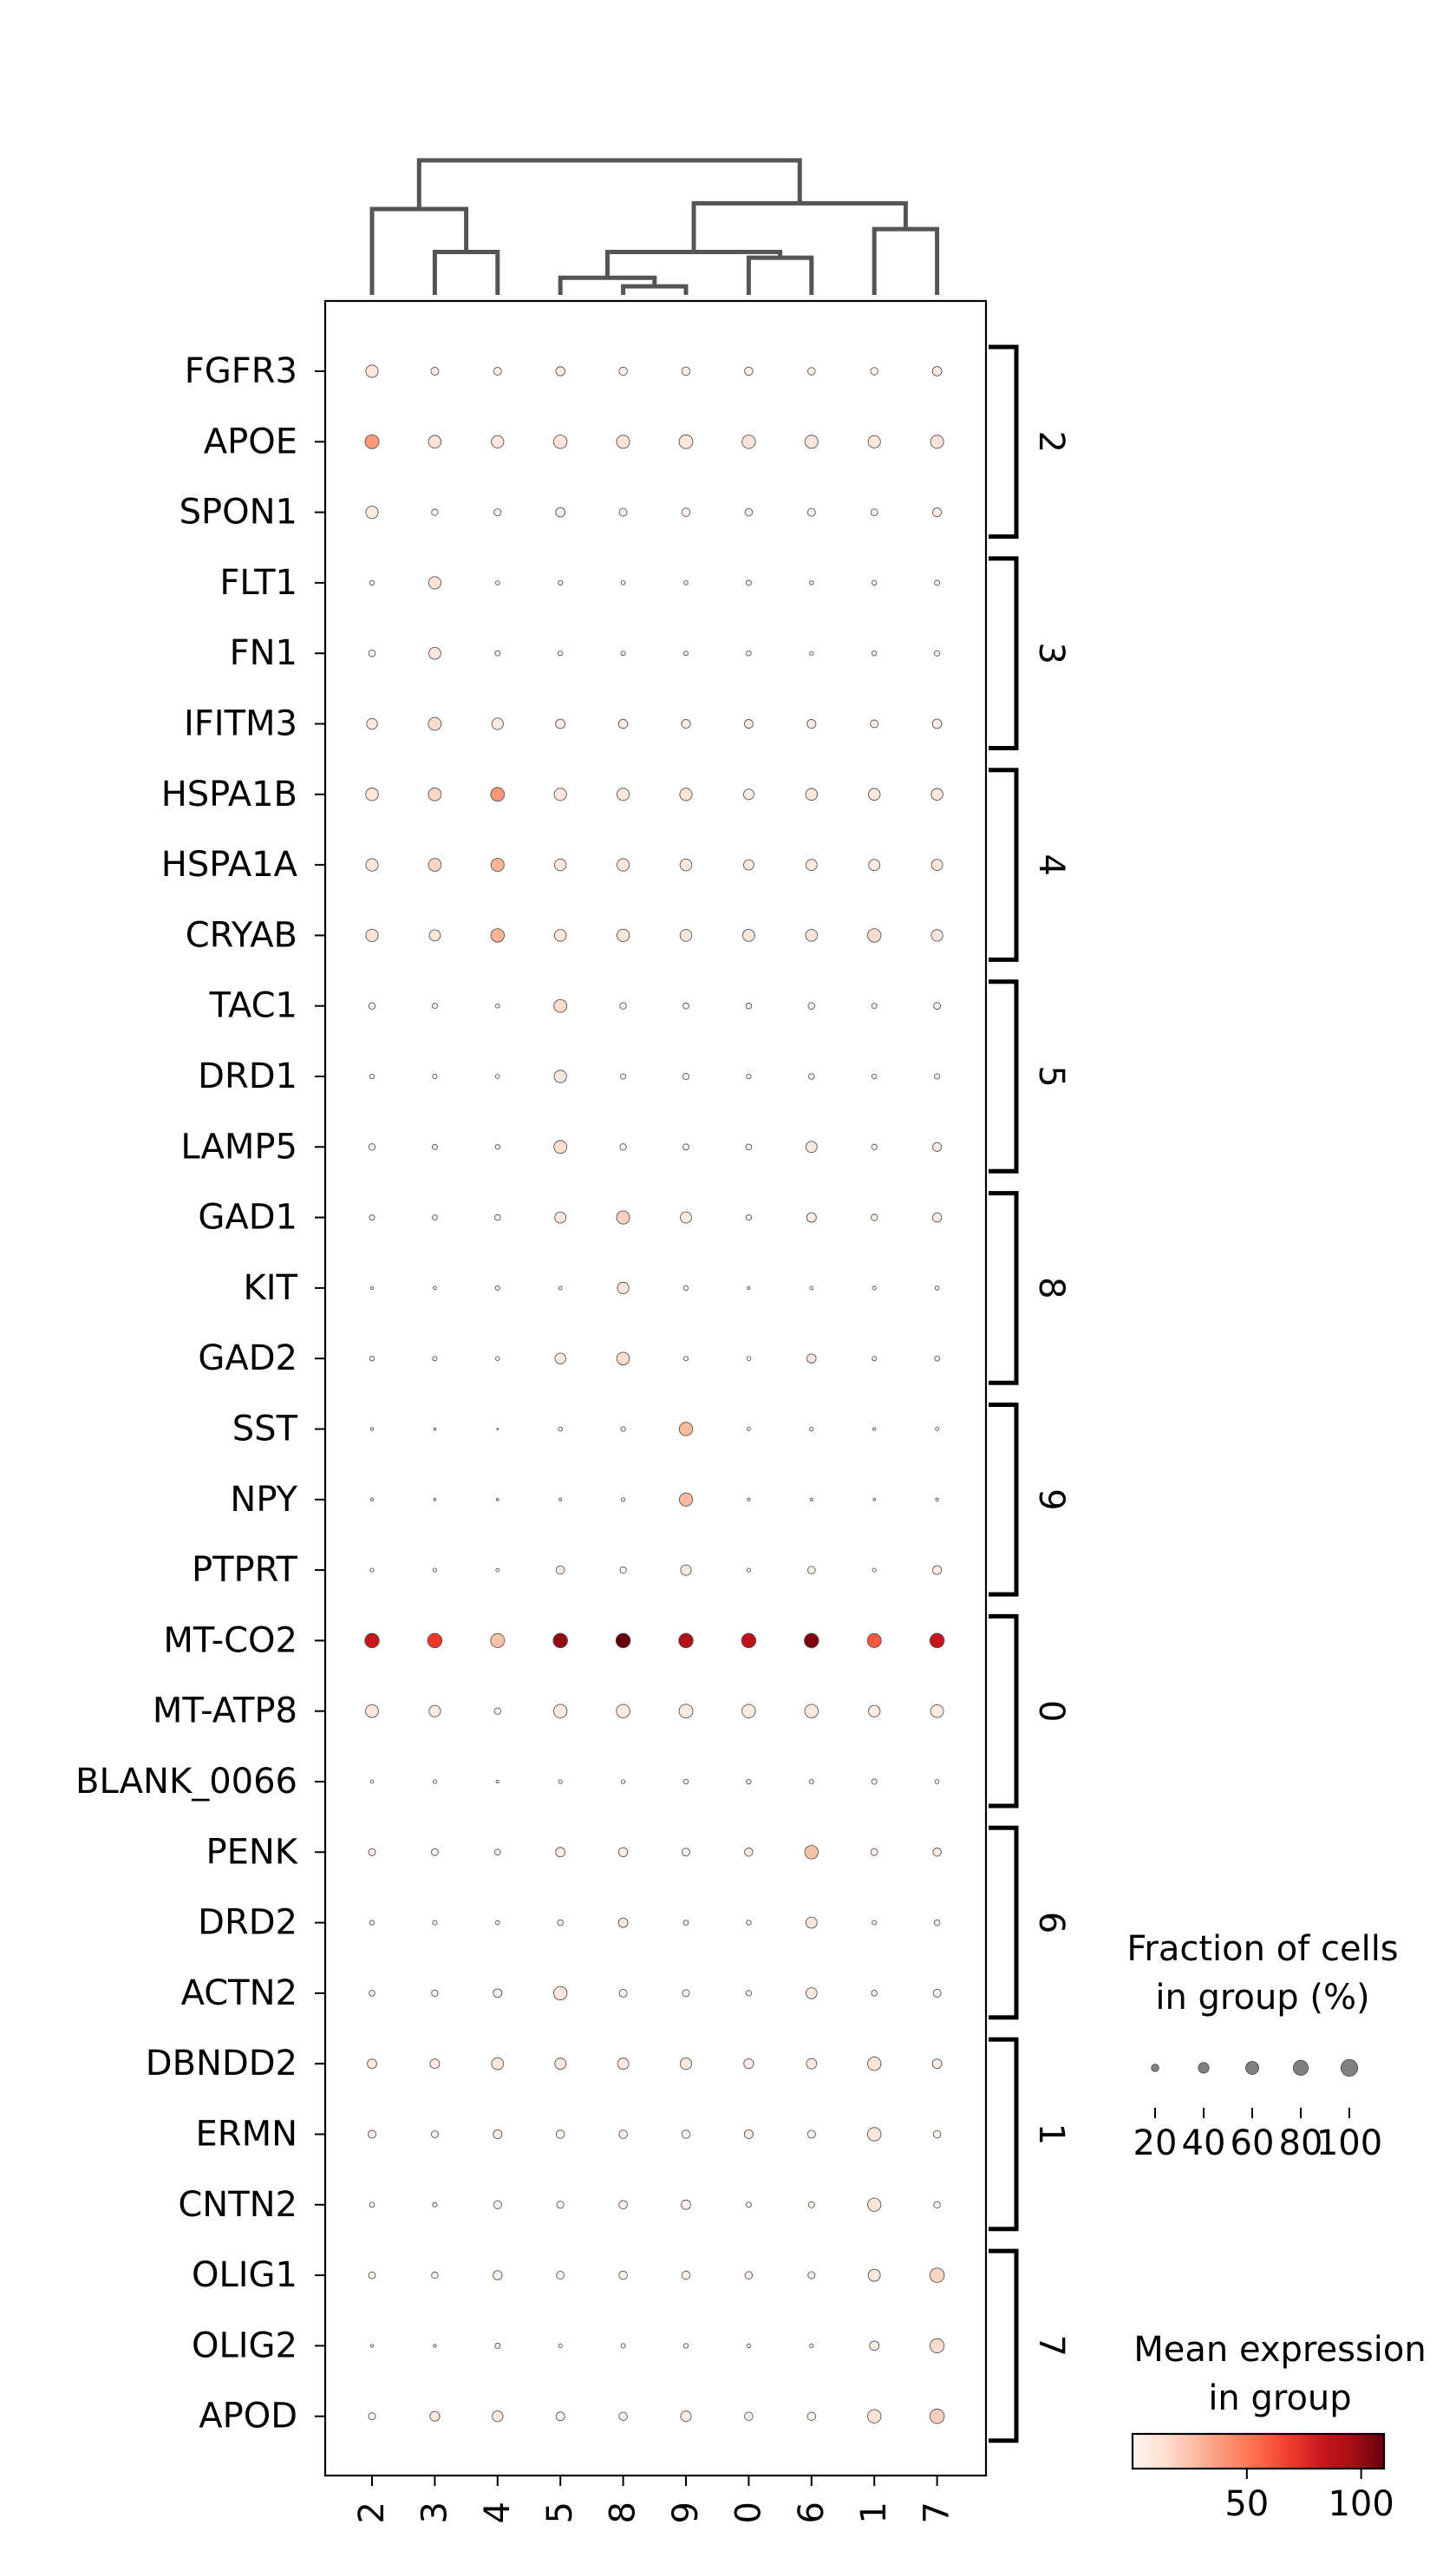 The width and height of the screenshot is (1456, 2551). I want to click on group-label: 5, so click(560, 2513).